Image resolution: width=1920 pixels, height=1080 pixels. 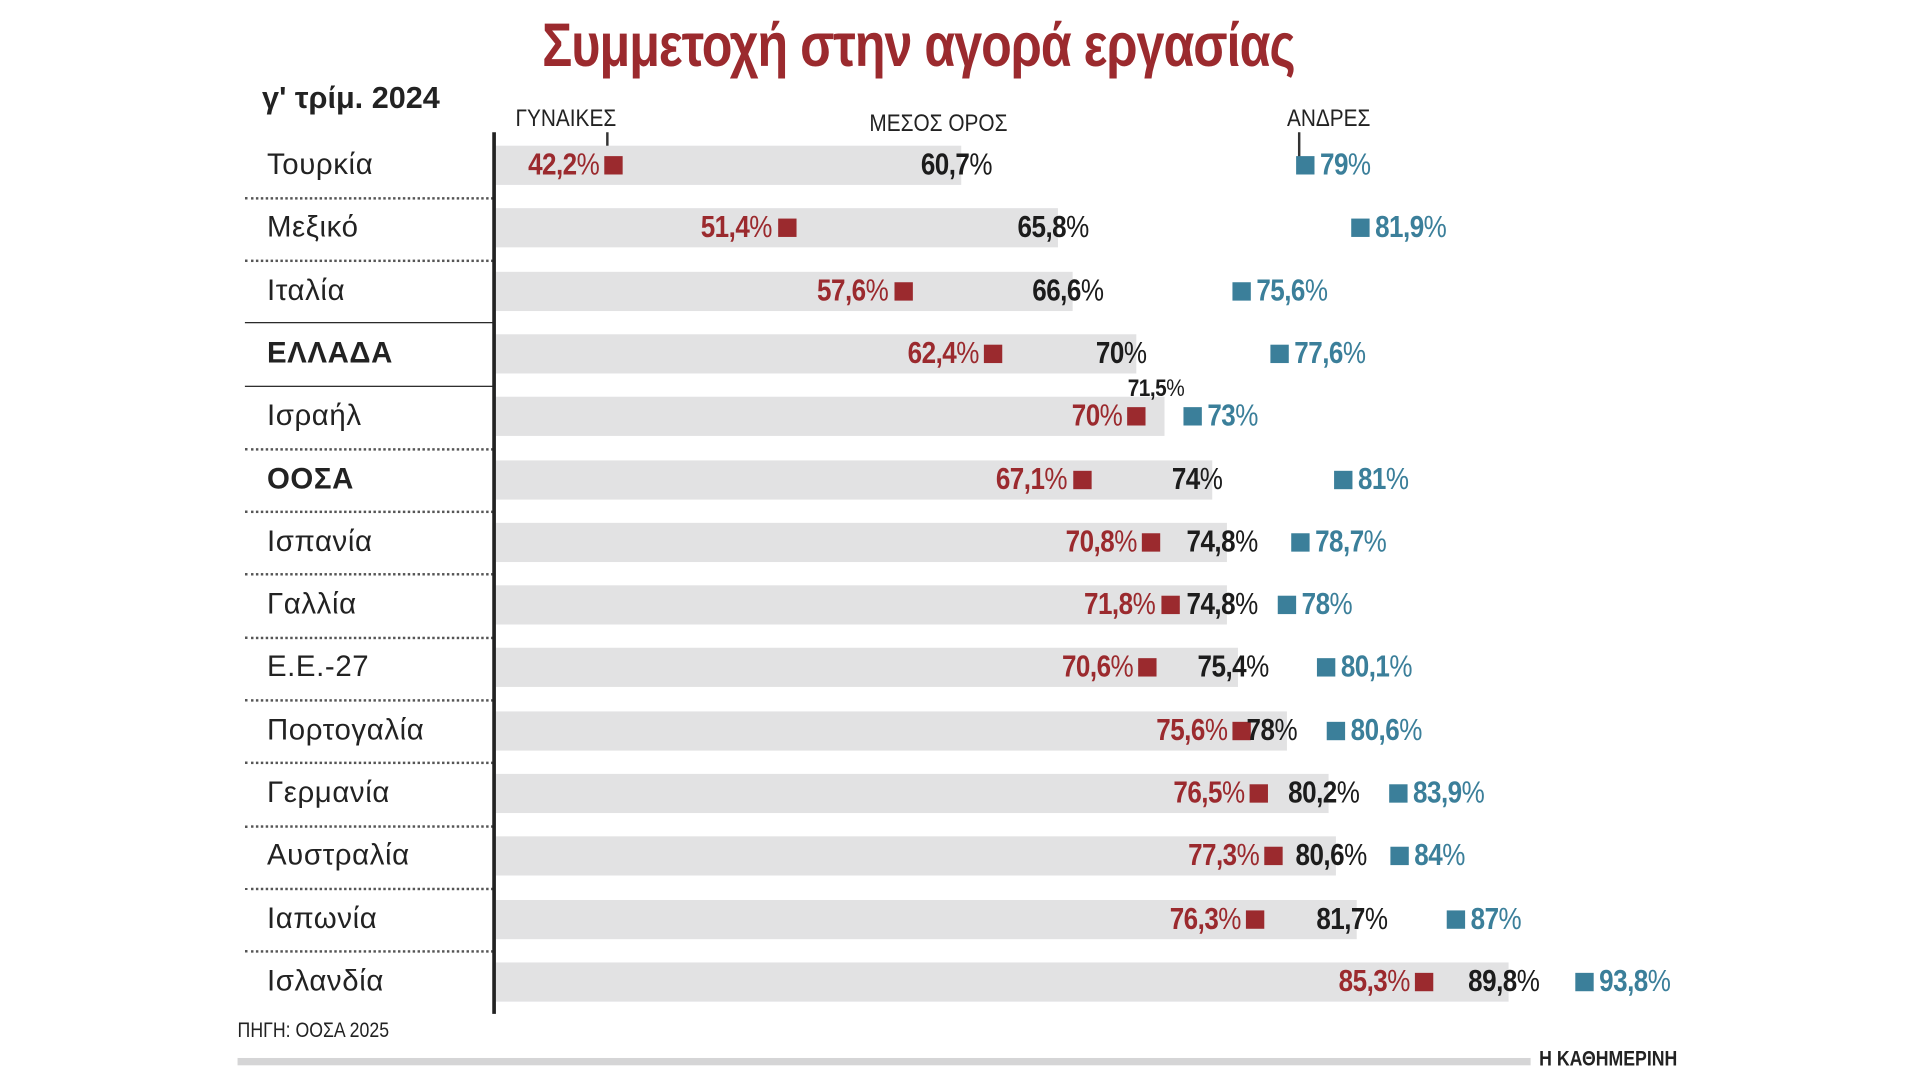 What do you see at coordinates (319, 542) in the screenshot?
I see `category-label: Ισπανία` at bounding box center [319, 542].